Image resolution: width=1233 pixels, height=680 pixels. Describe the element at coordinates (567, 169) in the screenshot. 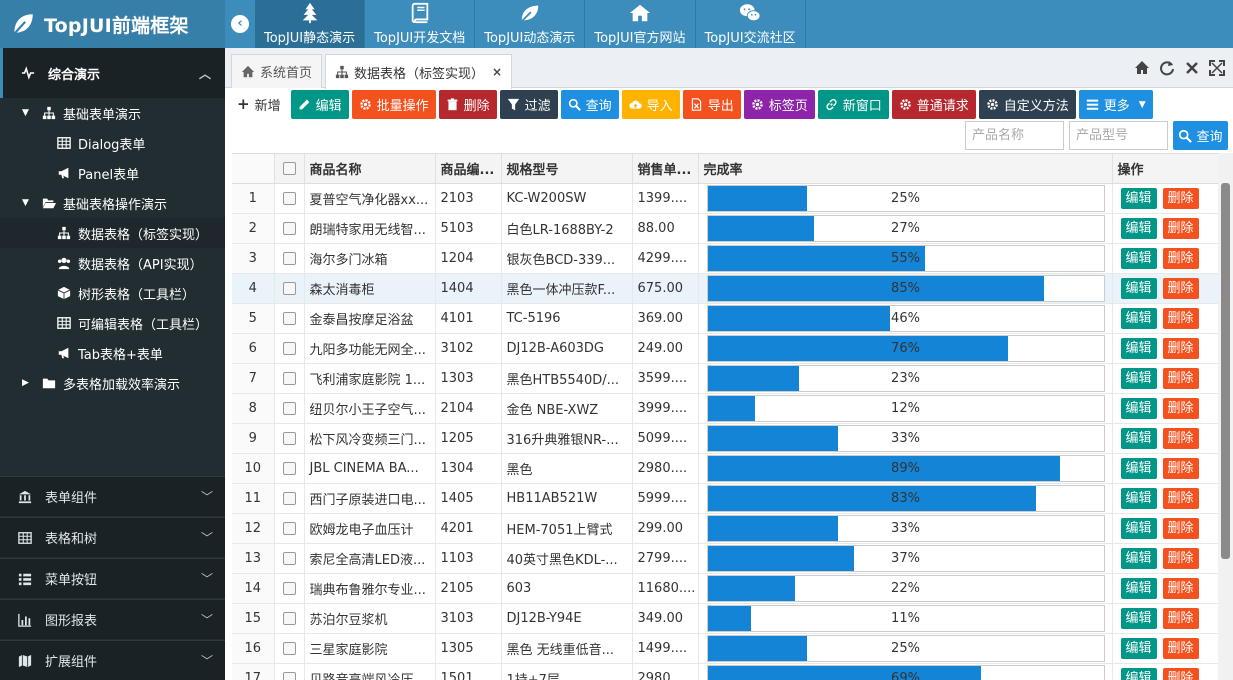

I see `column-header-spec: 规格型号` at that location.